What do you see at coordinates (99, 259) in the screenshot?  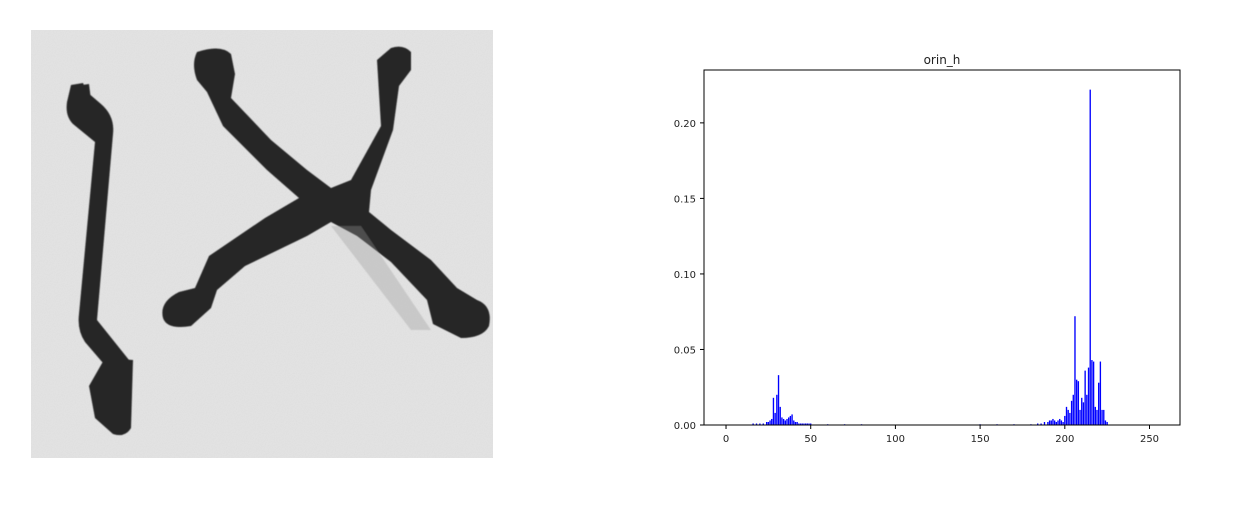 I see `left-bent-bar` at bounding box center [99, 259].